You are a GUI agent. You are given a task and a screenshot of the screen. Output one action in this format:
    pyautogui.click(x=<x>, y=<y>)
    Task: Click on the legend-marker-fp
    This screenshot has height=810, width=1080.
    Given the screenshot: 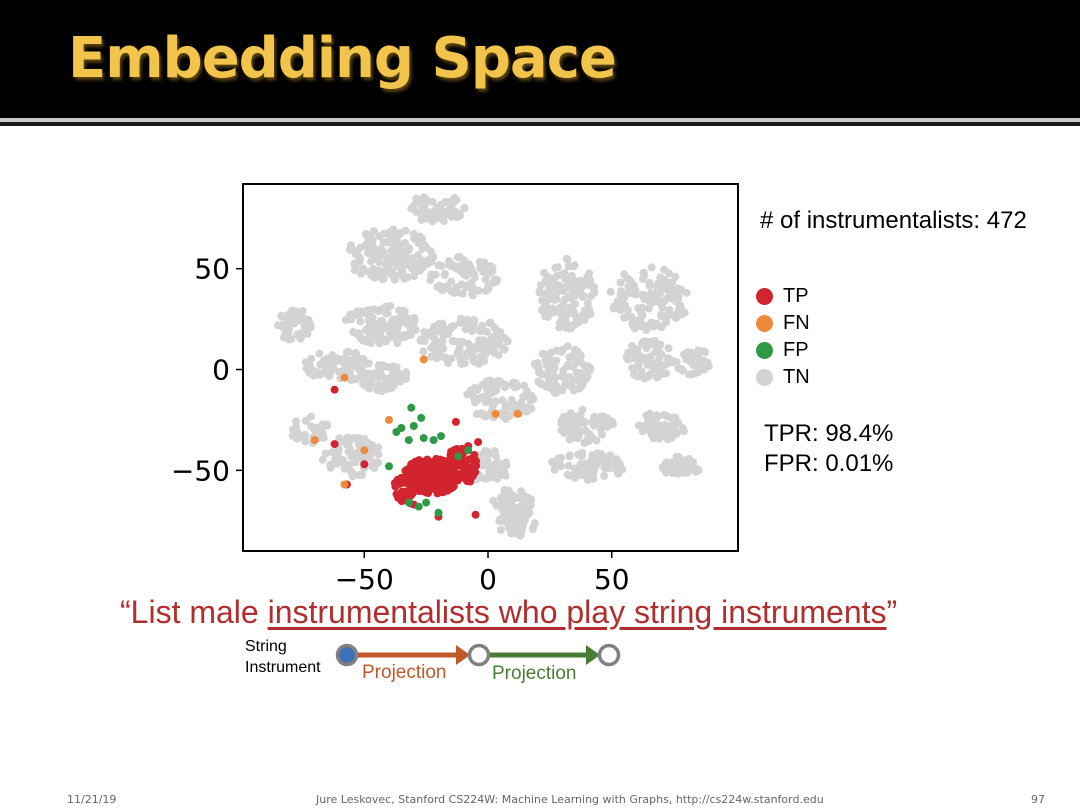 What is the action you would take?
    pyautogui.click(x=764, y=350)
    